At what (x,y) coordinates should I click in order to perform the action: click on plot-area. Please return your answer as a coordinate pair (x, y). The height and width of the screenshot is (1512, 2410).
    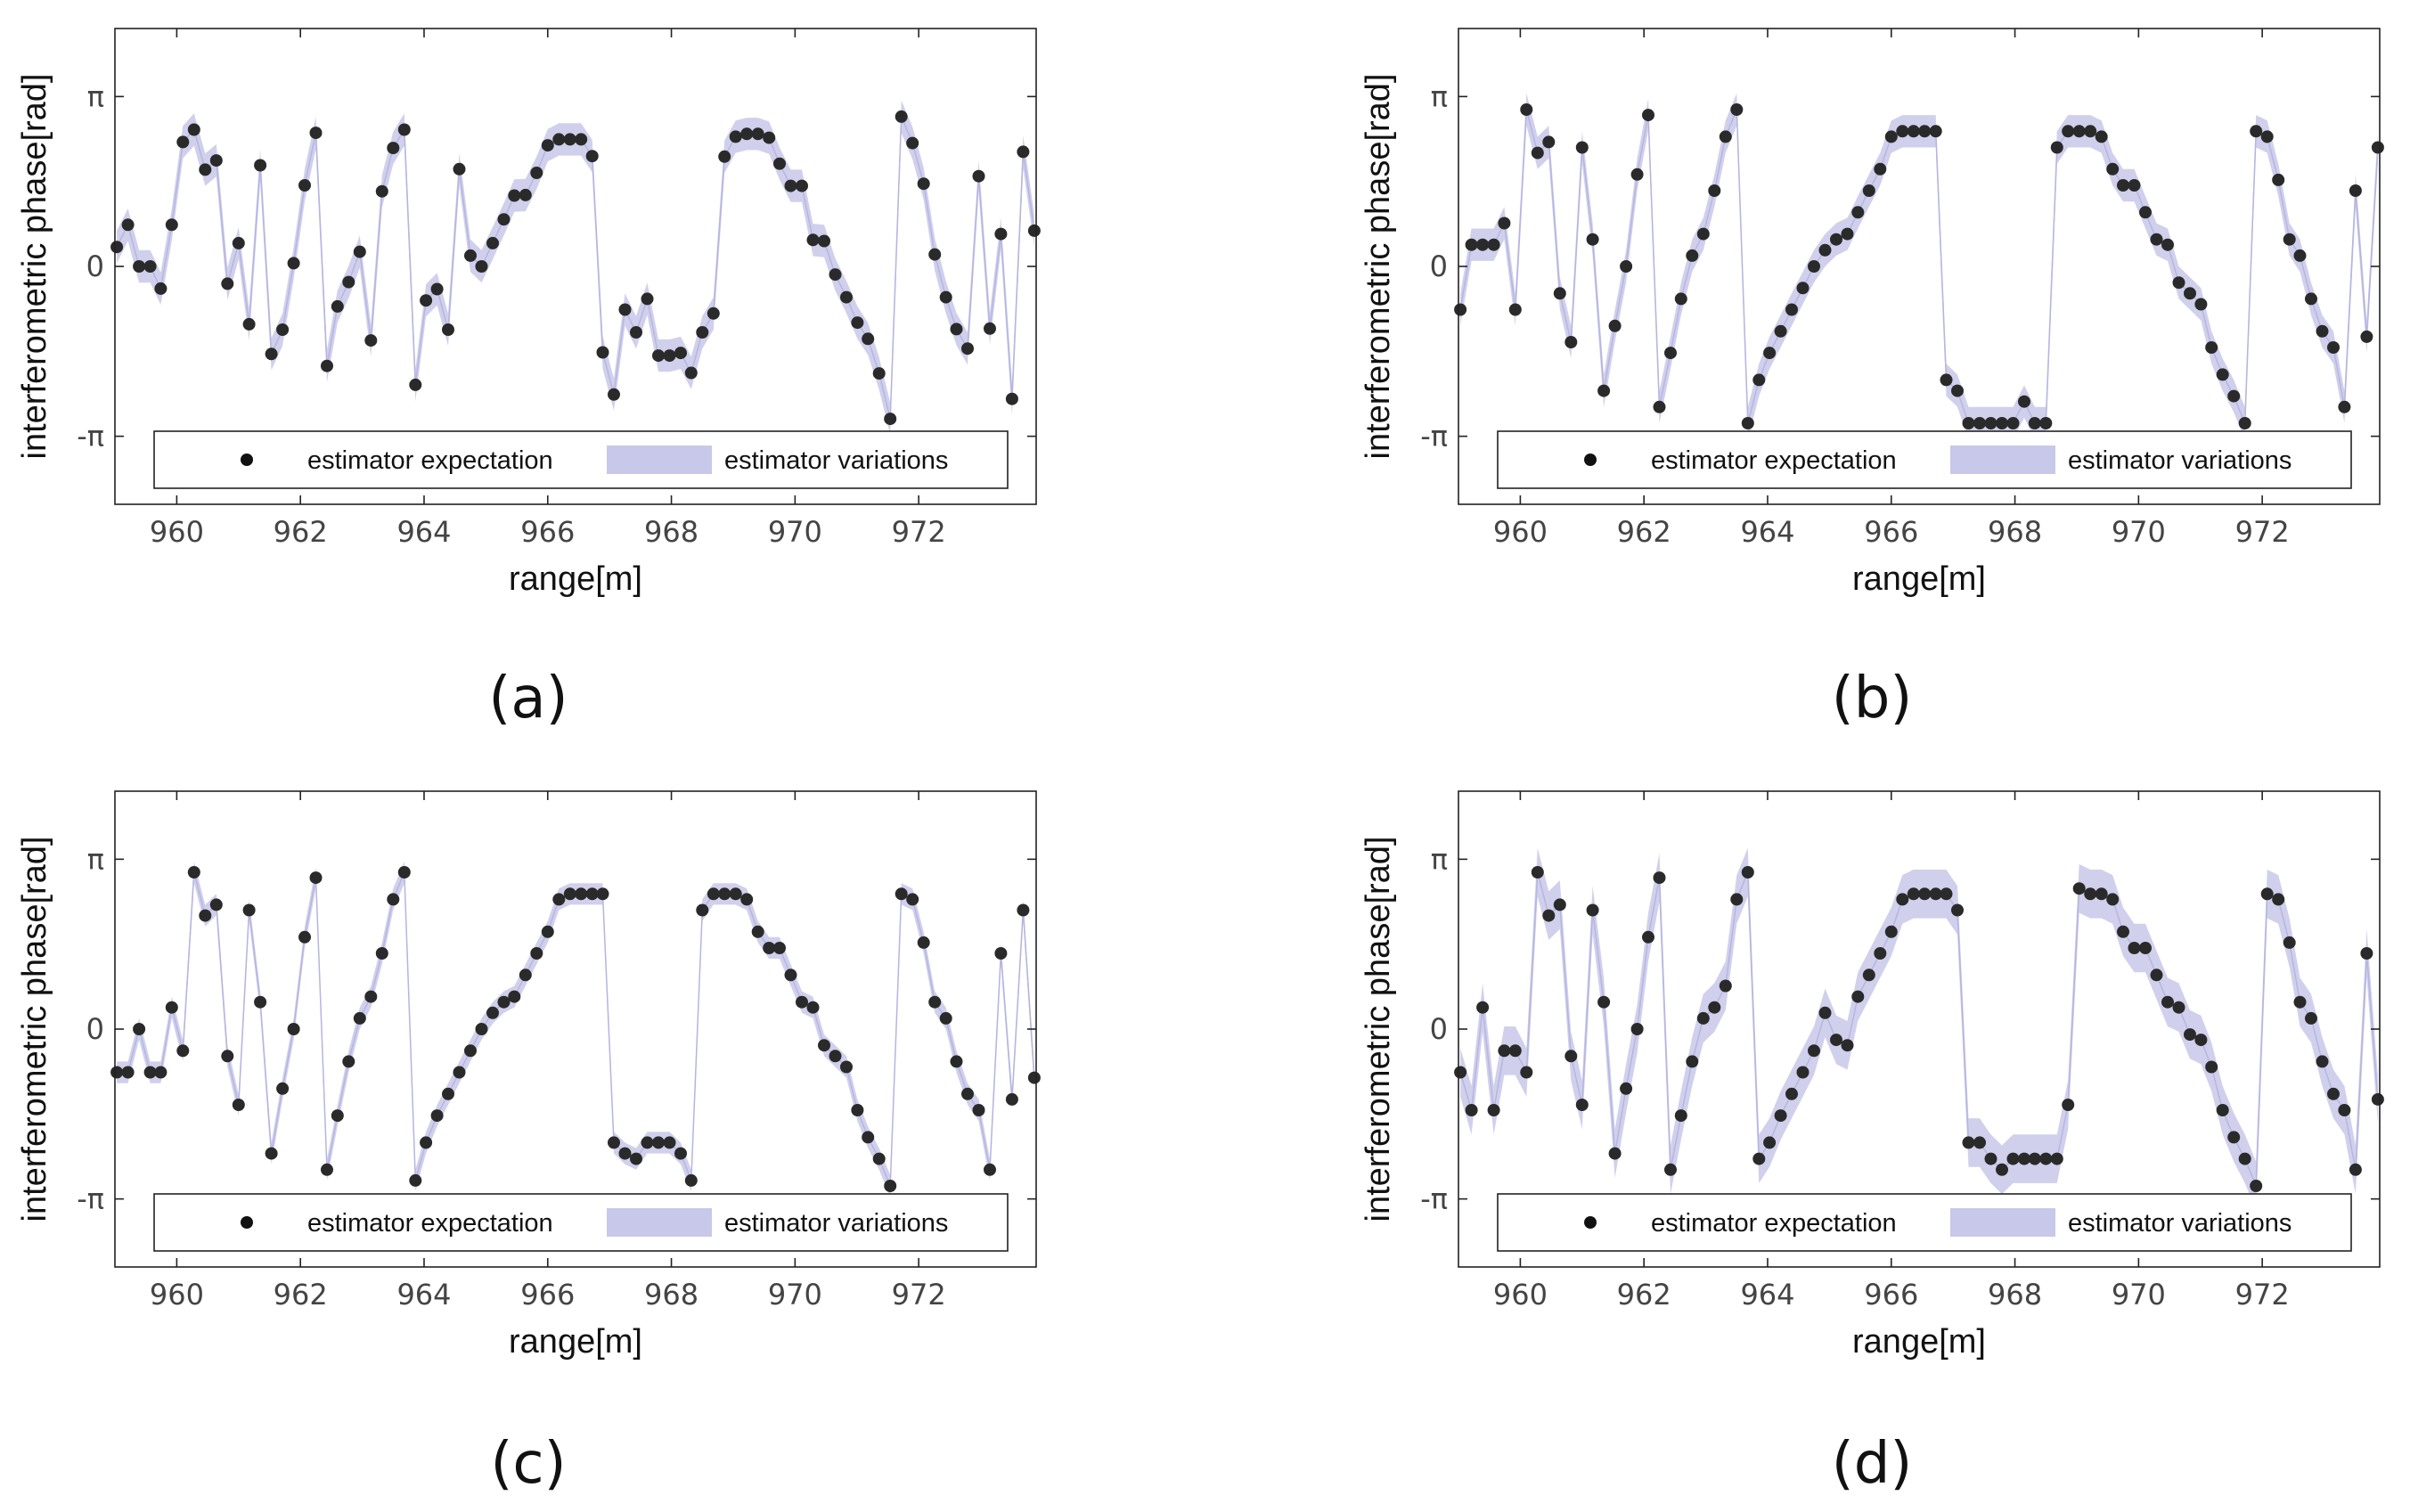
    Looking at the image, I should click on (1919, 266).